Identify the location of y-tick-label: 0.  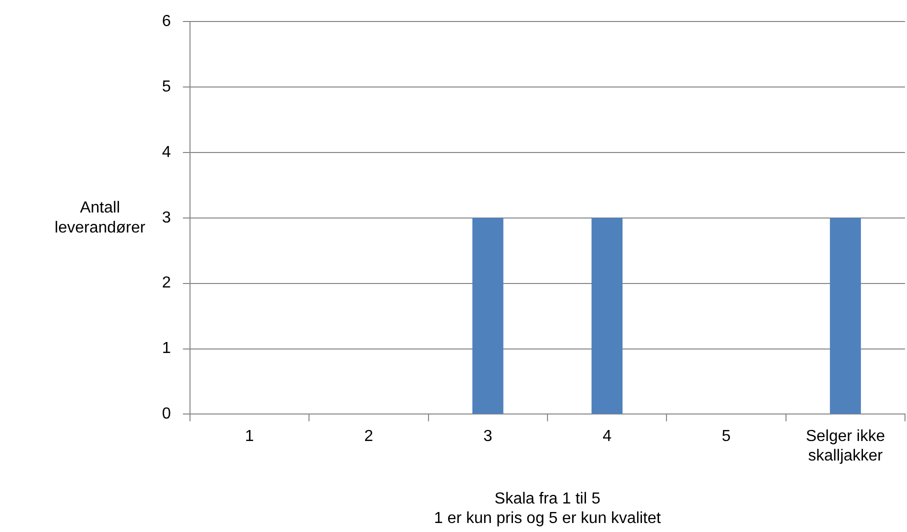
(166, 414).